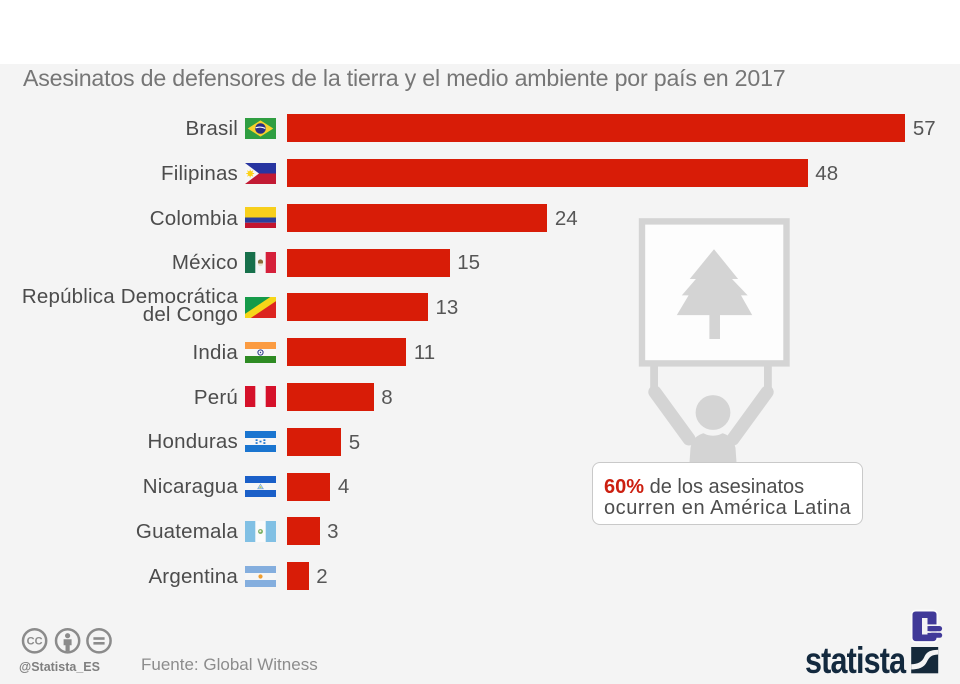 The width and height of the screenshot is (960, 684). I want to click on svg-text: CC, so click(35, 642).